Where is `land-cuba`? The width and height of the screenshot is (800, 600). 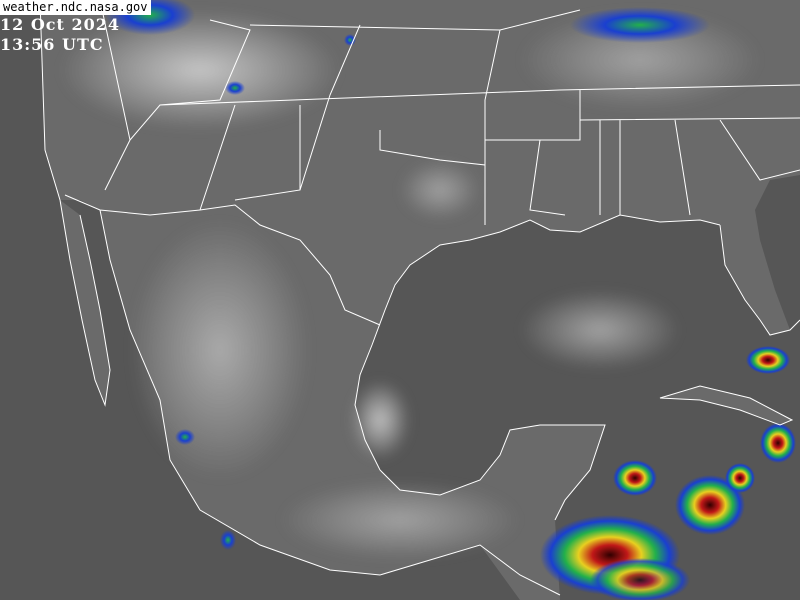 land-cuba is located at coordinates (726, 405).